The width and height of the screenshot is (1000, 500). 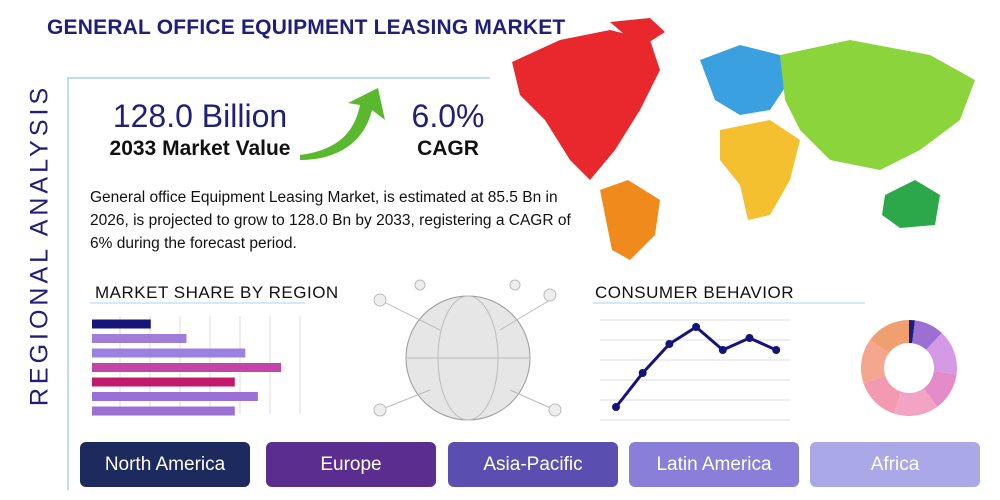 I want to click on region-tab: Asia-Pacific, so click(x=533, y=464).